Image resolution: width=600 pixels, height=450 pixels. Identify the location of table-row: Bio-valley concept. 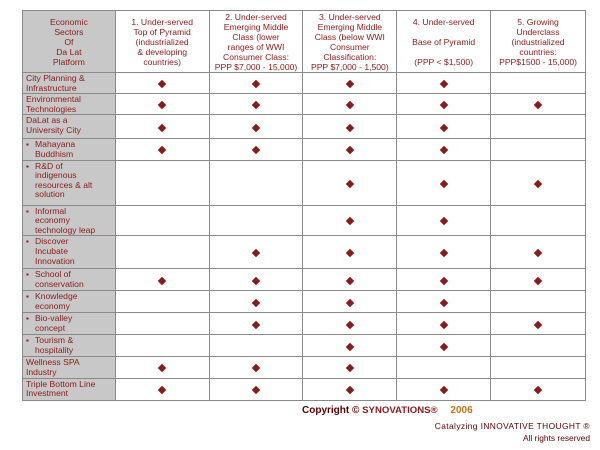
(304, 324).